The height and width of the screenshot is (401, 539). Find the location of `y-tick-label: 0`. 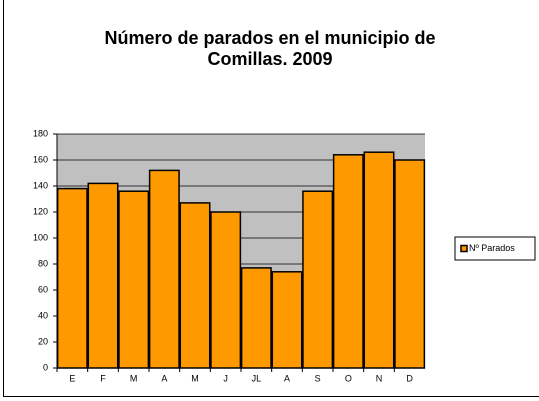

y-tick-label: 0 is located at coordinates (45, 367).